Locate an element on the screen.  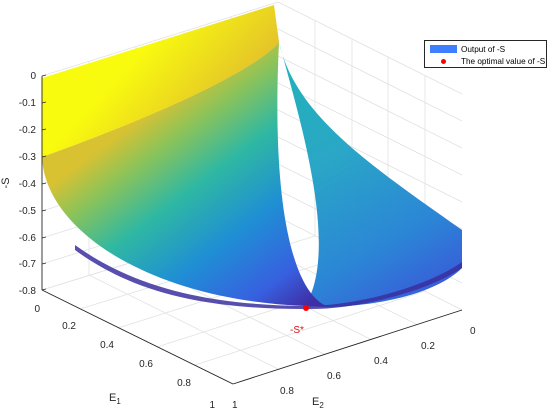
x-tick-label: 0.8 is located at coordinates (184, 383).